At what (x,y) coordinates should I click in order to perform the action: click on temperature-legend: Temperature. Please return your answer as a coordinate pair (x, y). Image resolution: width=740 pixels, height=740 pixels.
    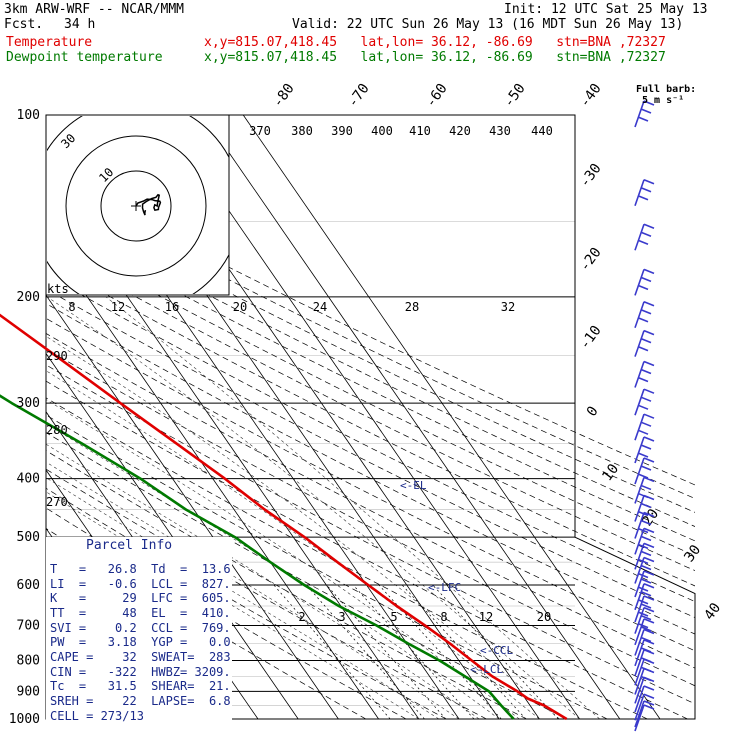
    Looking at the image, I should click on (49, 42).